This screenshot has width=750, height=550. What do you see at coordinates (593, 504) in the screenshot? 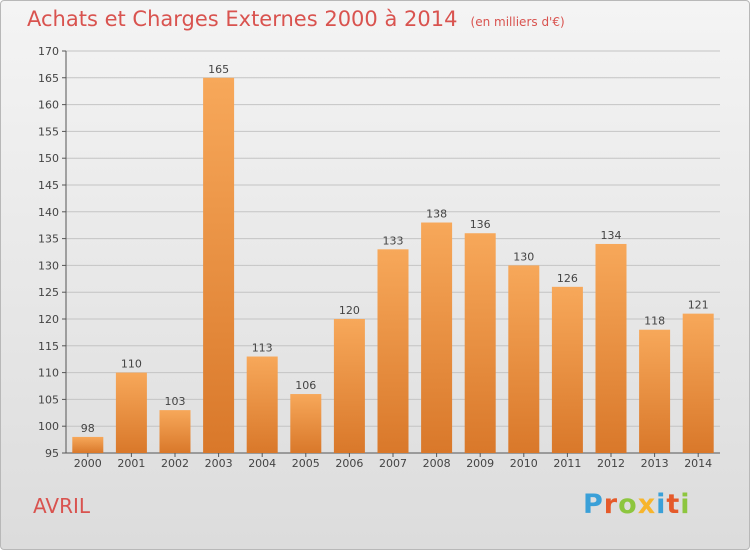
I see `logo-letter: P` at bounding box center [593, 504].